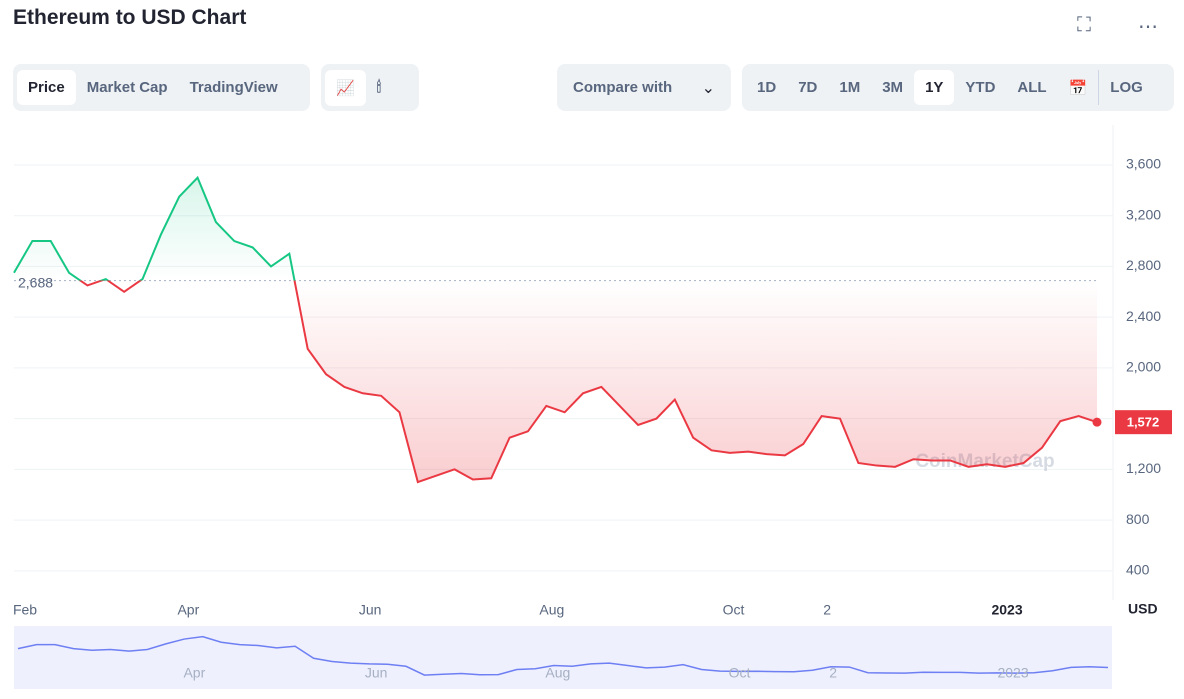 Image resolution: width=1184 pixels, height=699 pixels. I want to click on range-group: 1D 7D 1M 3M 1Y YTD ALL 📅 LOG, so click(958, 87).